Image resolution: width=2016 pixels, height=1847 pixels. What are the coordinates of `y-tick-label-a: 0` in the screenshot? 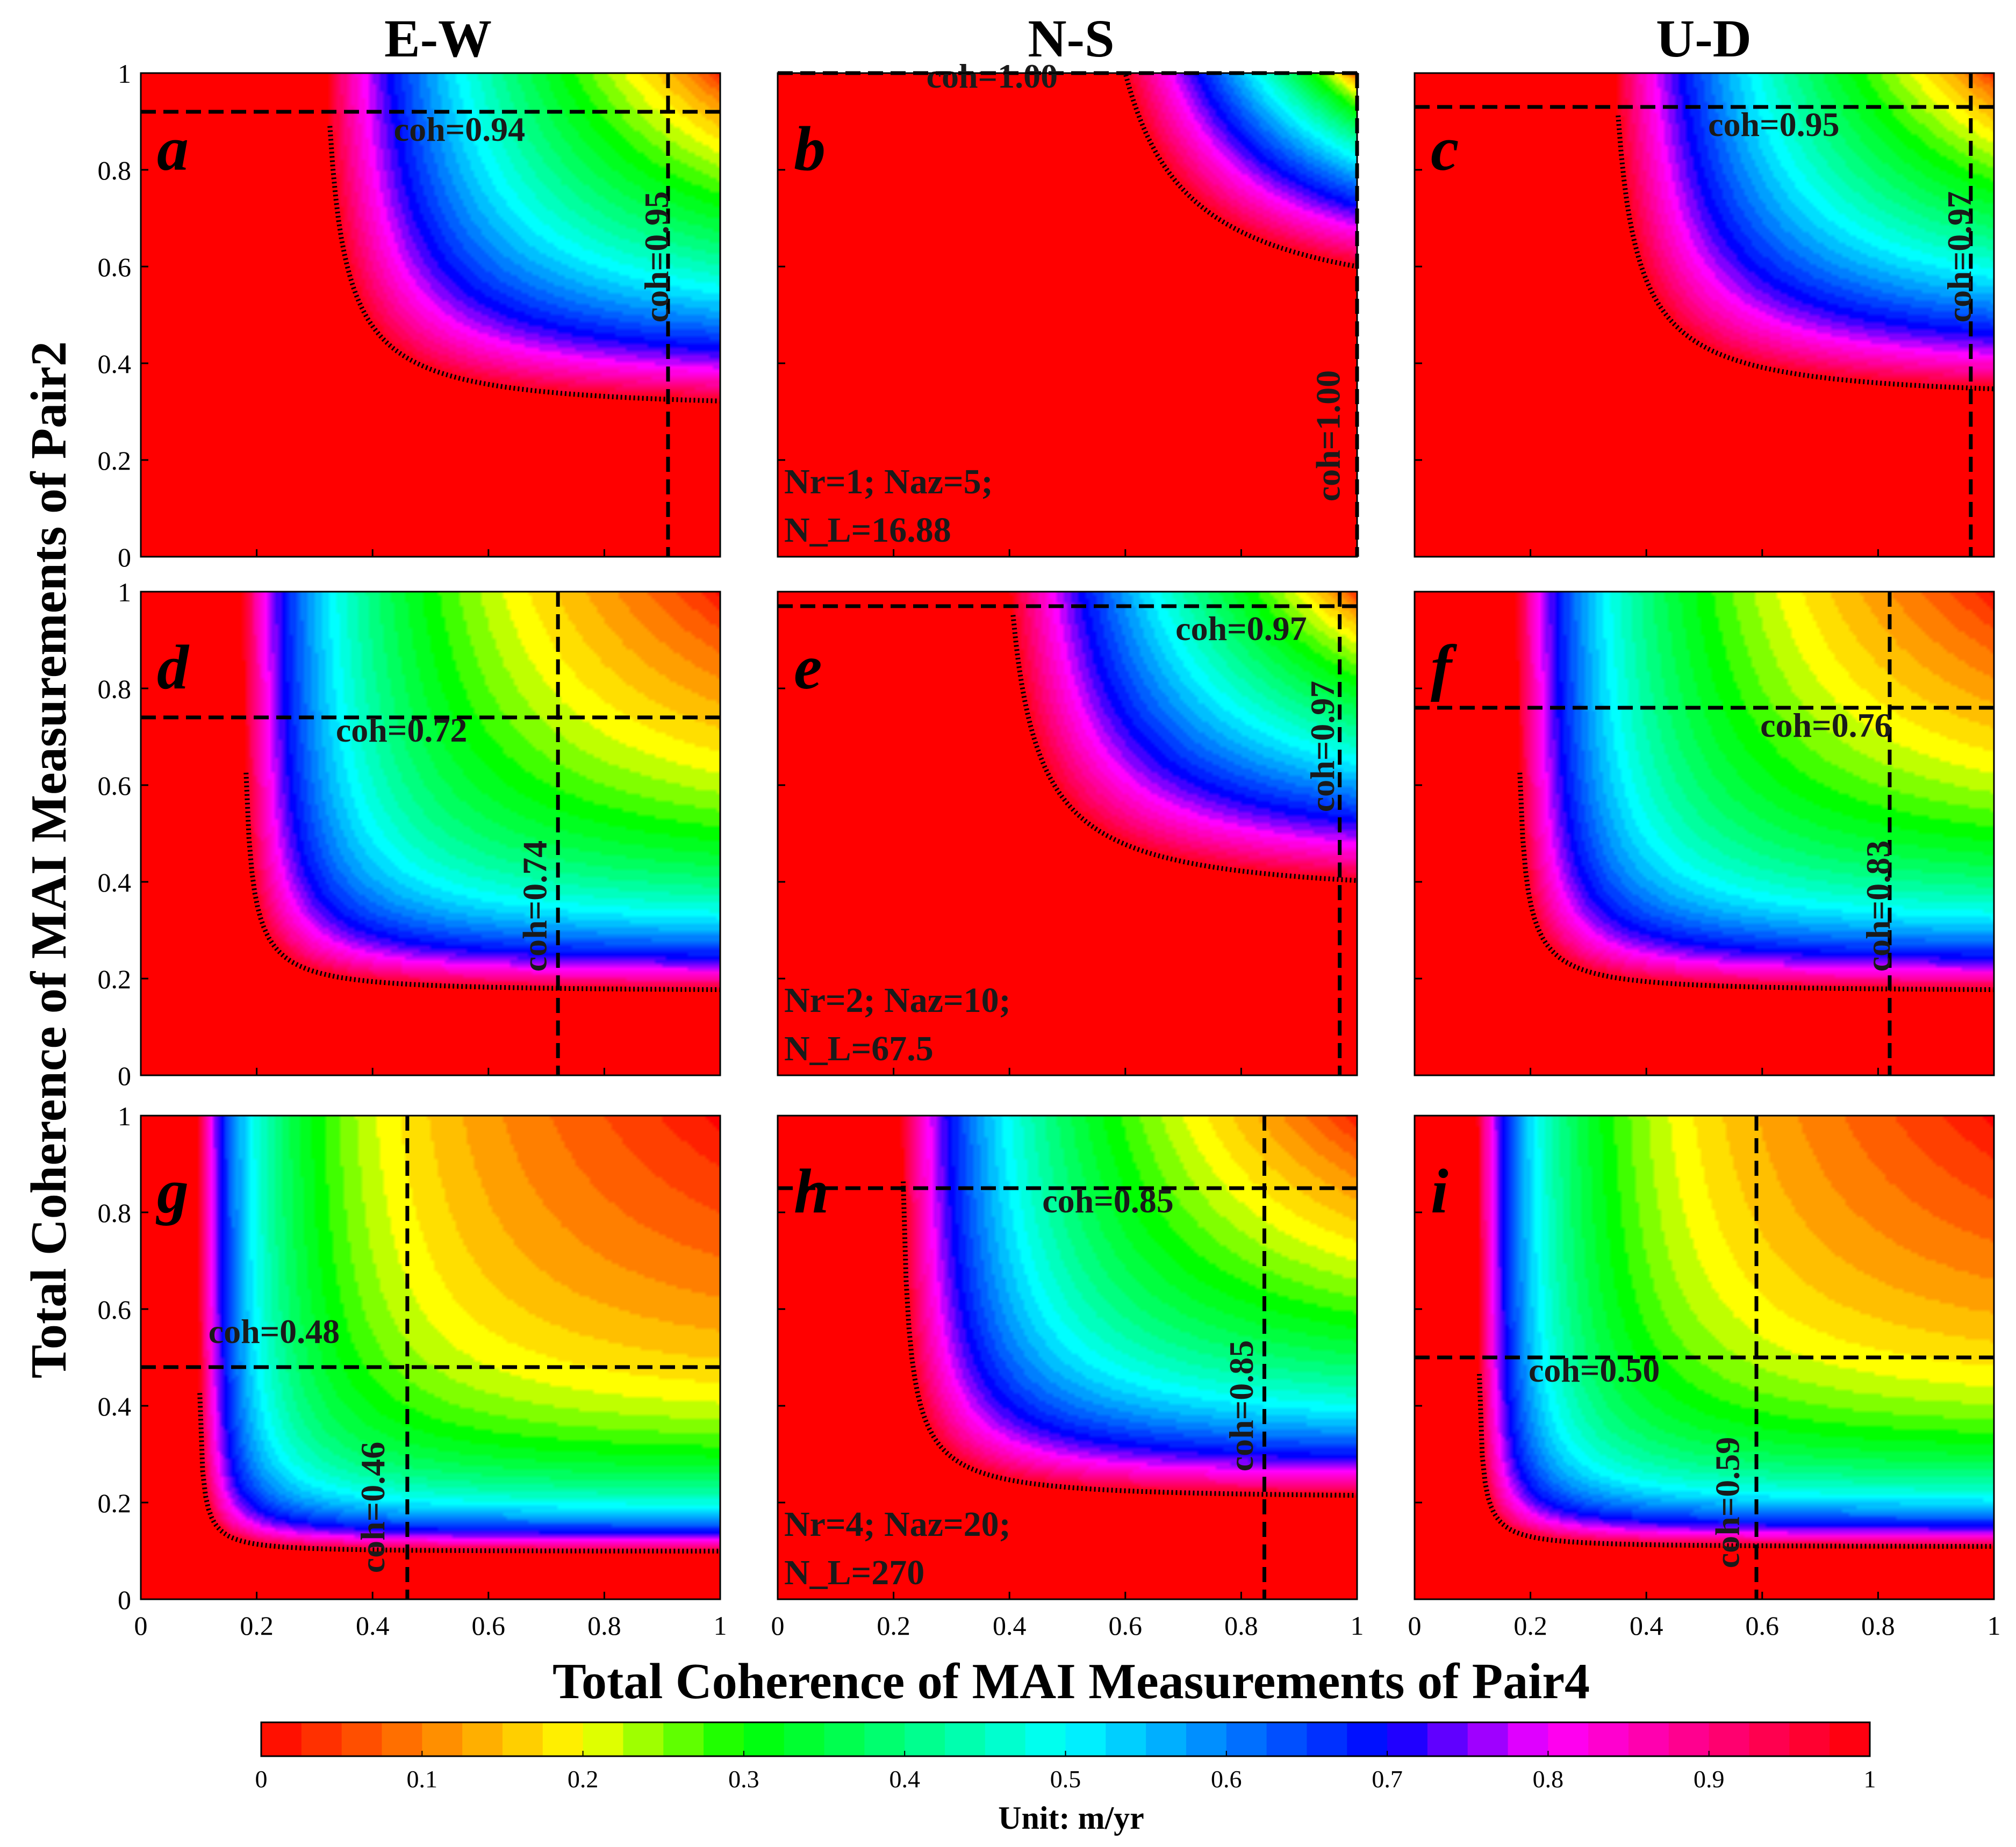 It's located at (124, 557).